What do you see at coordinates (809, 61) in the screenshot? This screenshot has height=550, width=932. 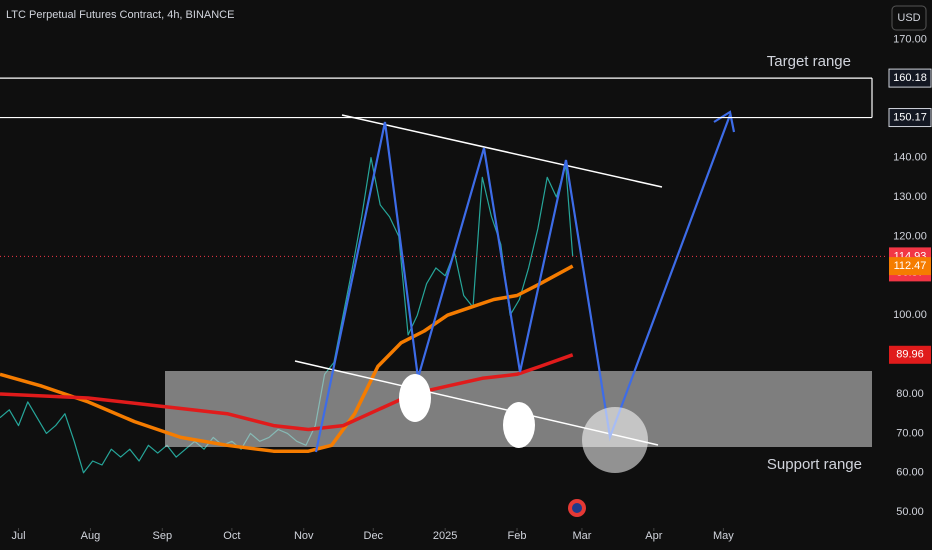 I see `annotation: Target range` at bounding box center [809, 61].